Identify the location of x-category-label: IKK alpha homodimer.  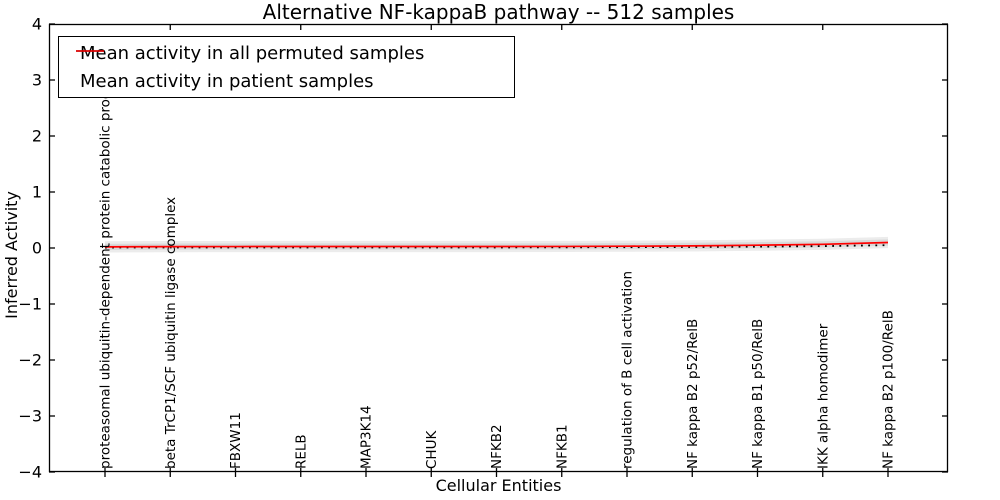
(823, 396).